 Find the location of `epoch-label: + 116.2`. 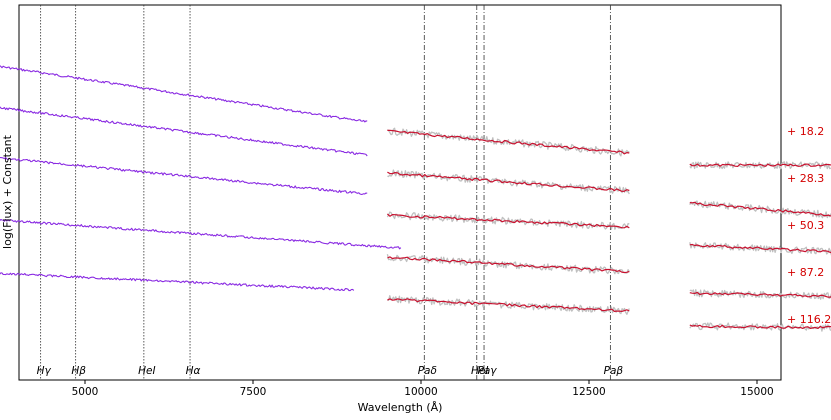

epoch-label: + 116.2 is located at coordinates (809, 319).